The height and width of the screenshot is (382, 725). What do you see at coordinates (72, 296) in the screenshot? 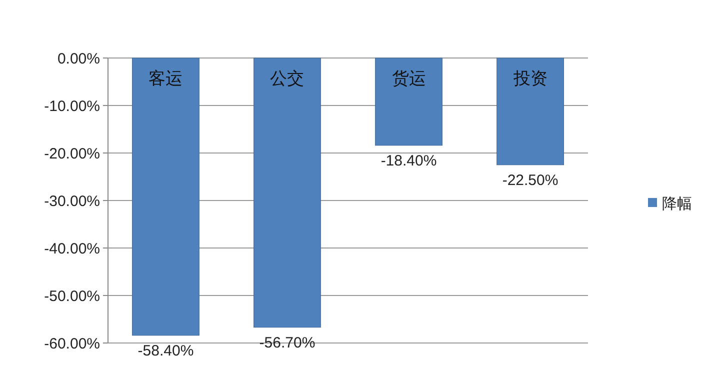
I see `y-tick-label: -50.00%` at bounding box center [72, 296].